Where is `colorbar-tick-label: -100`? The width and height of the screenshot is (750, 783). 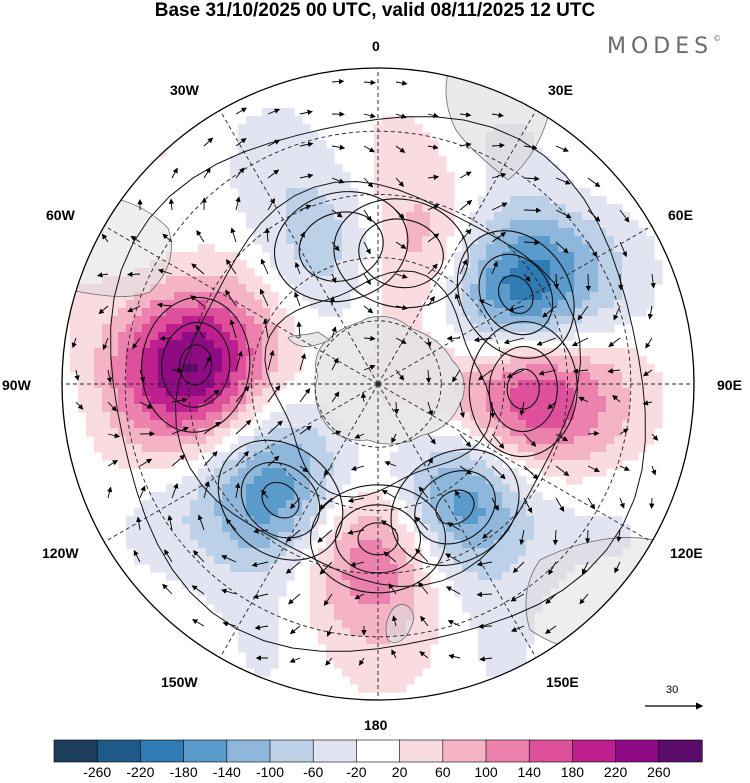
colorbar-tick-label: -100 is located at coordinates (270, 772).